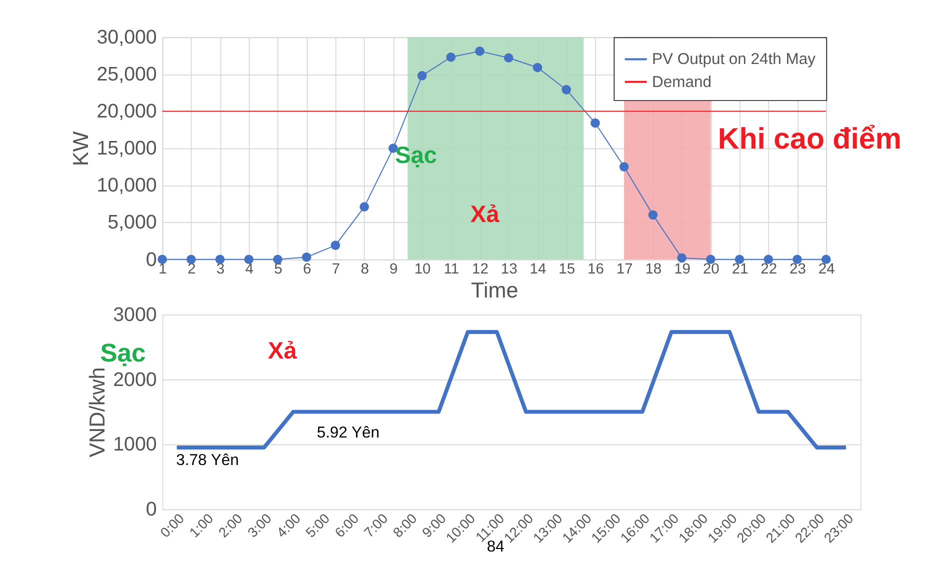 This screenshot has height=584, width=952. What do you see at coordinates (740, 270) in the screenshot?
I see `x-tick-label: 21` at bounding box center [740, 270].